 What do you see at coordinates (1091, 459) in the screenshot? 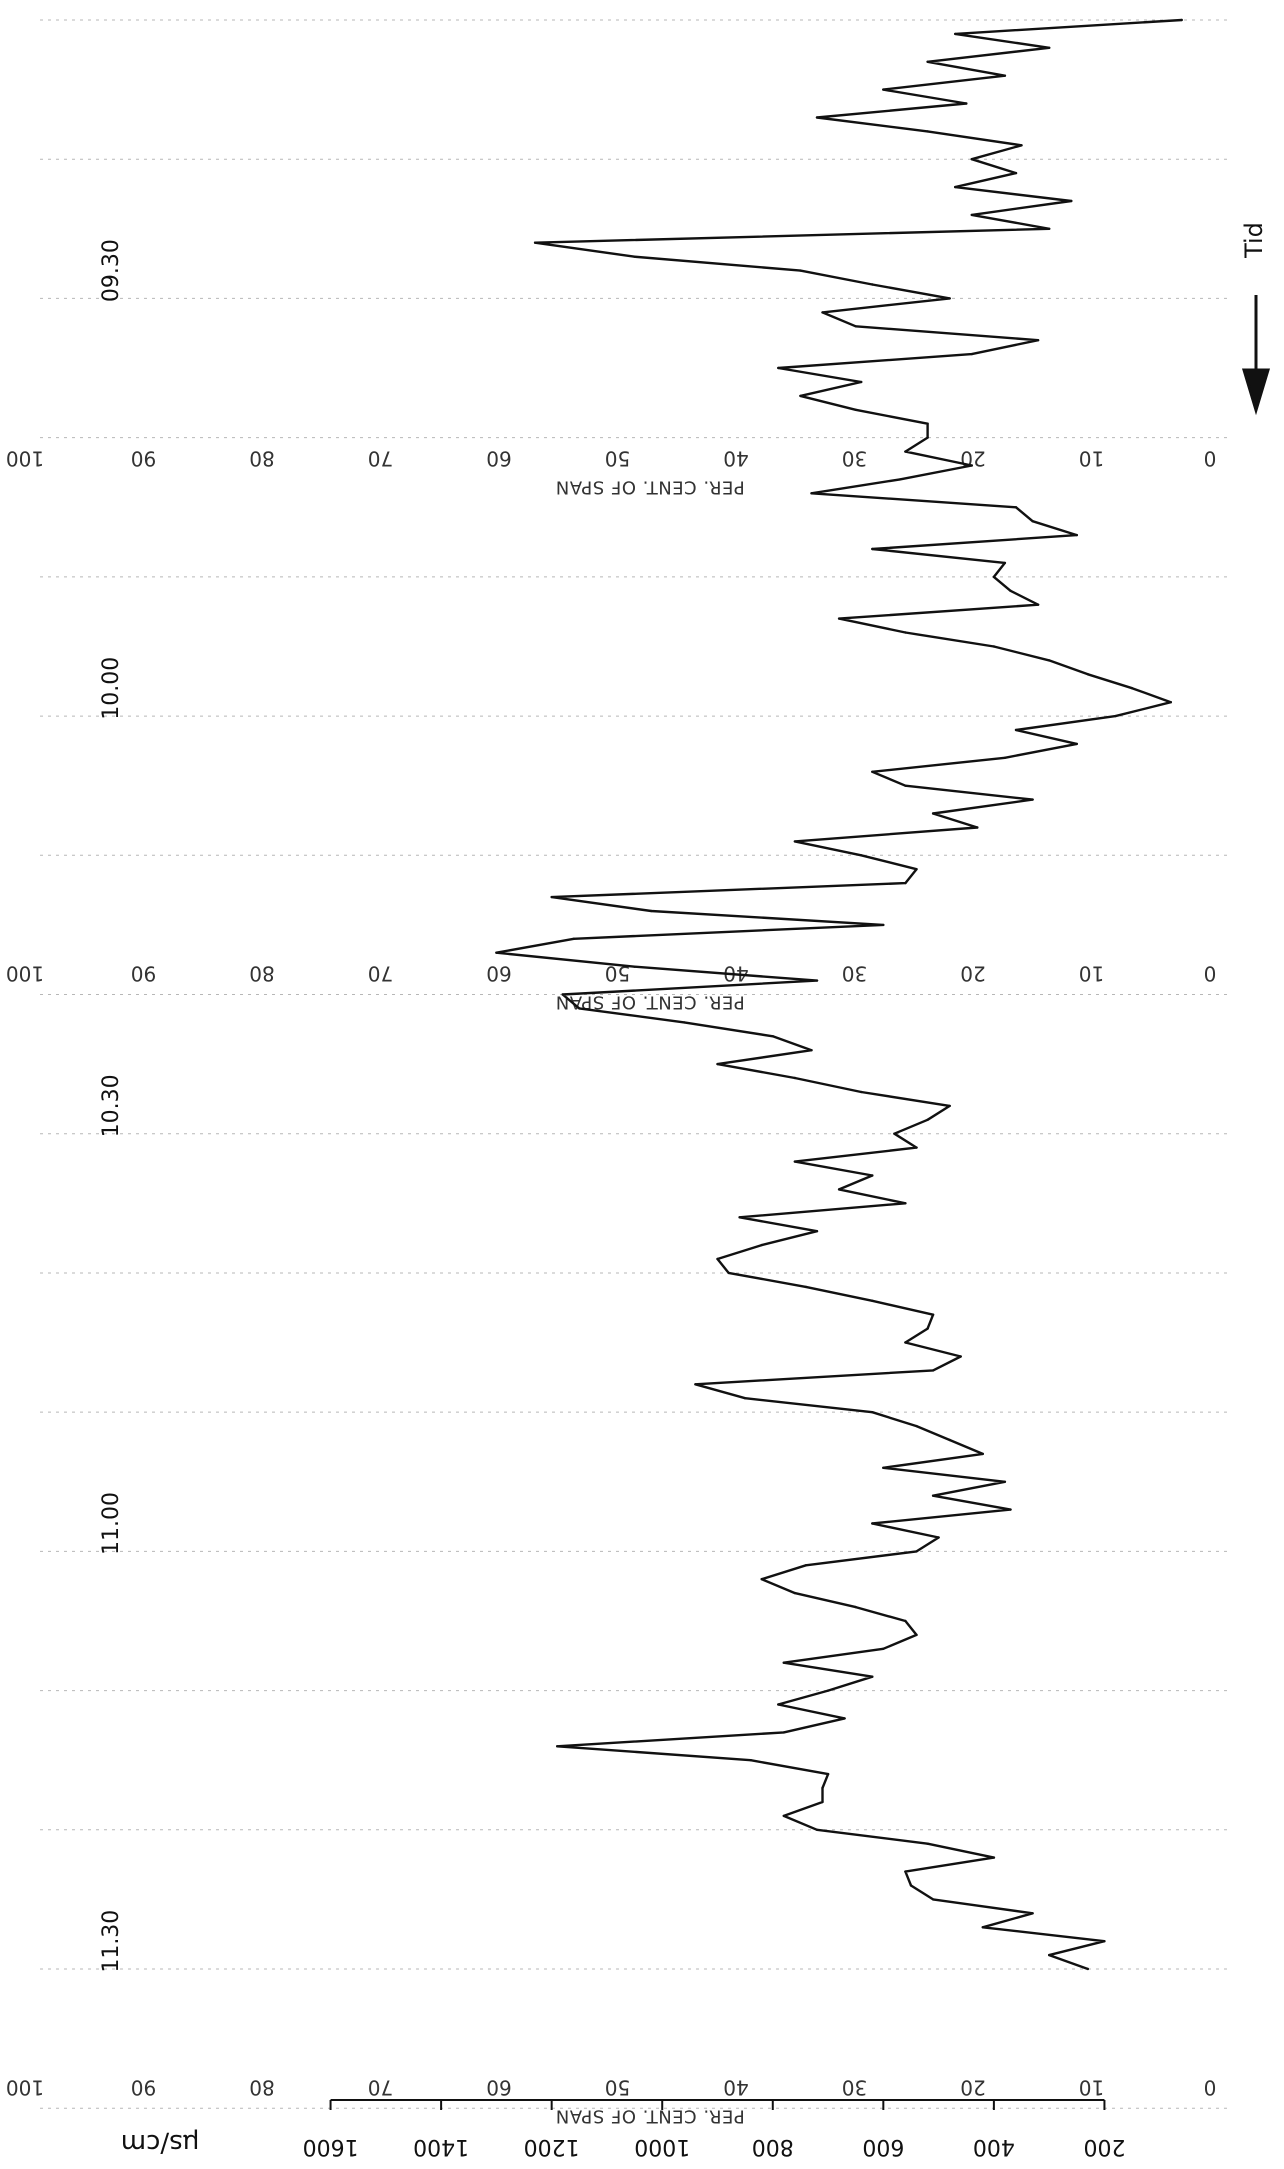
I see `span-tick-label: 10` at bounding box center [1091, 459].